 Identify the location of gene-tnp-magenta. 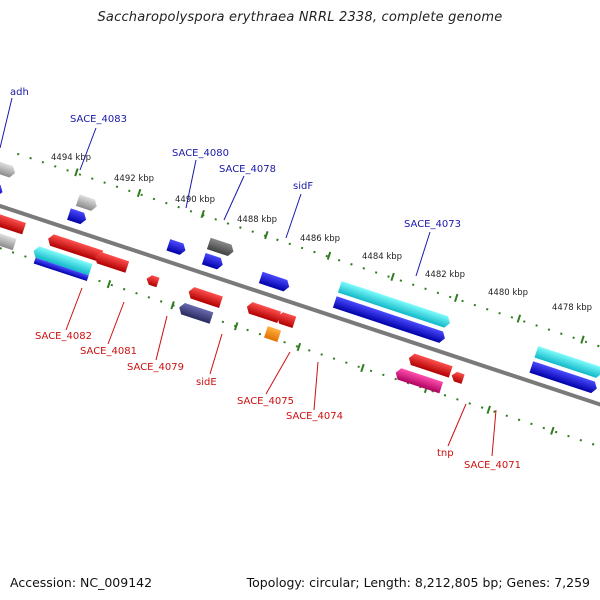
(419, 380).